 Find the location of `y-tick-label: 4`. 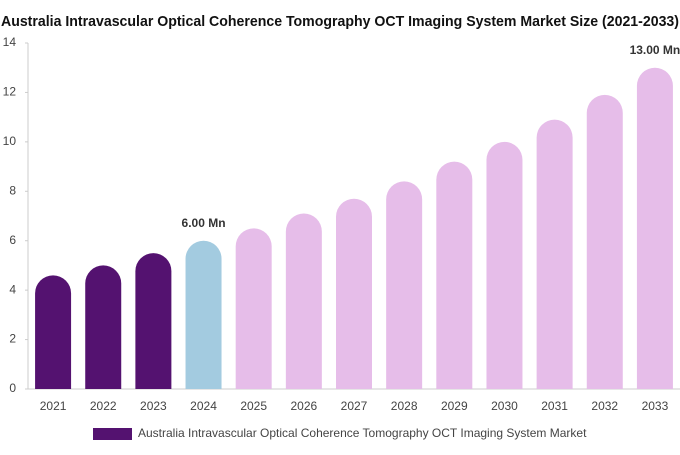

y-tick-label: 4 is located at coordinates (12, 289).